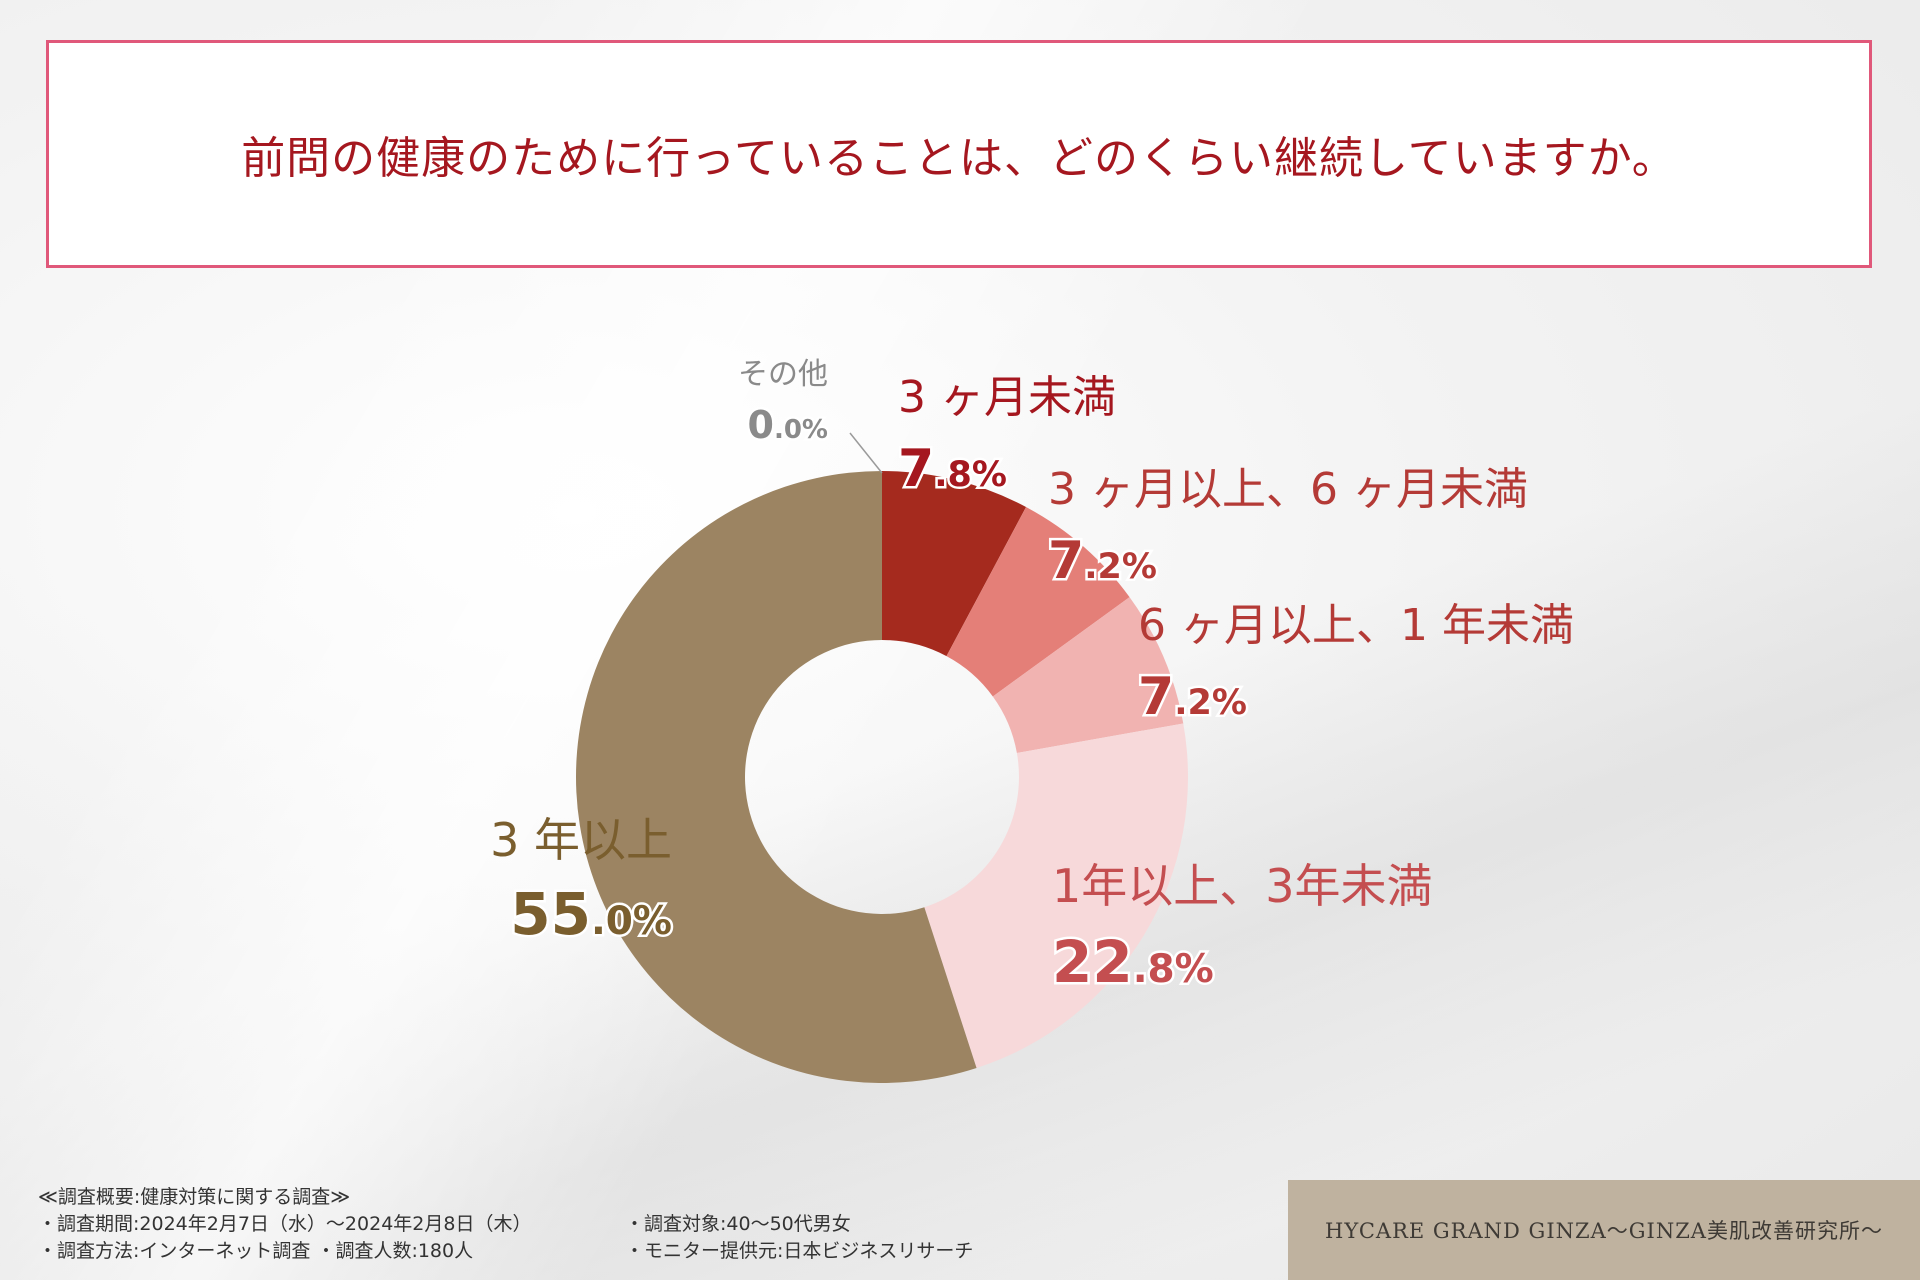 Image resolution: width=1920 pixels, height=1280 pixels. What do you see at coordinates (631, 921) in the screenshot?
I see `slice-value-dec-4: .0%` at bounding box center [631, 921].